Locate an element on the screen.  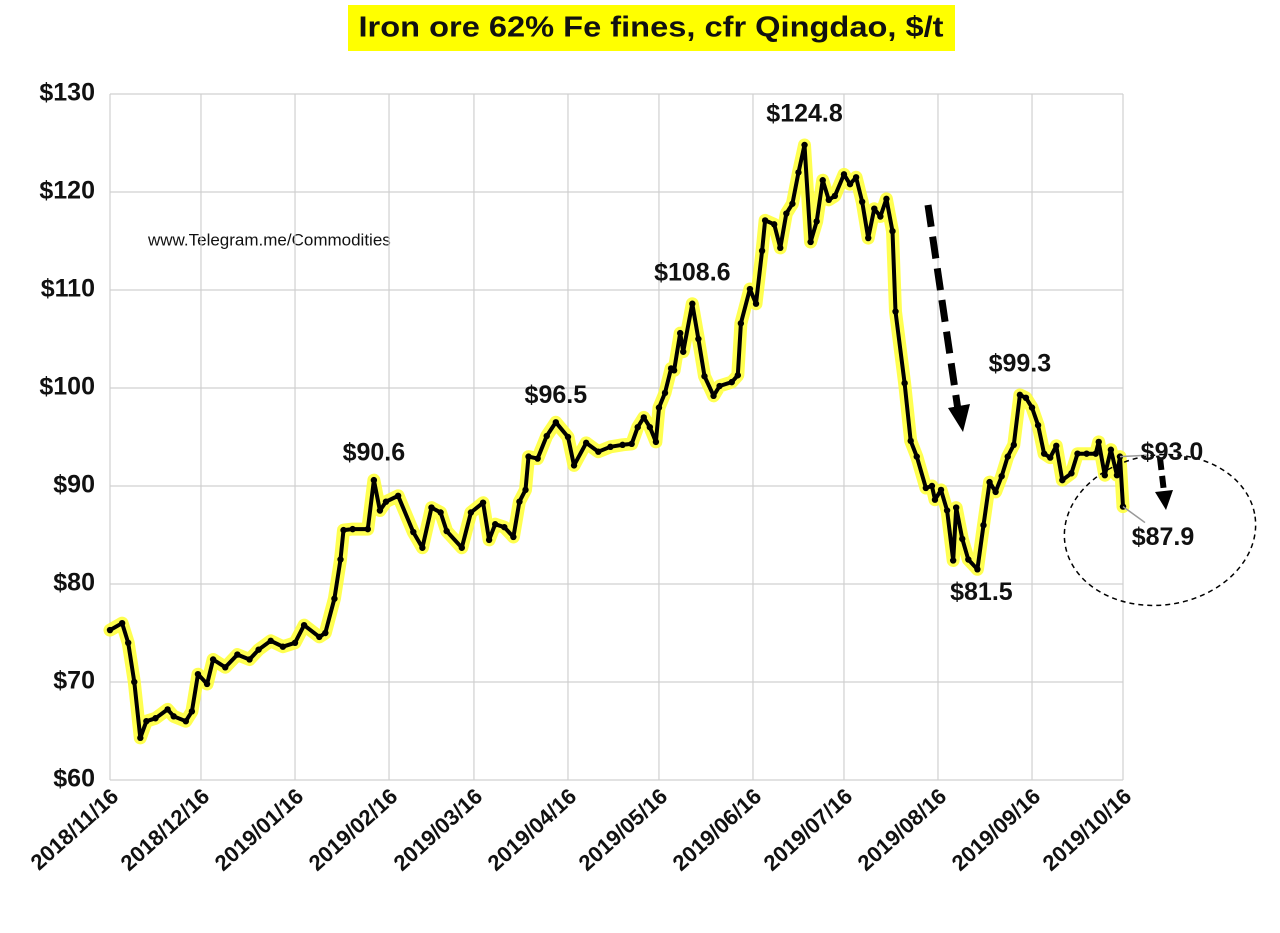
annotation-label: $124.8 is located at coordinates (804, 114).